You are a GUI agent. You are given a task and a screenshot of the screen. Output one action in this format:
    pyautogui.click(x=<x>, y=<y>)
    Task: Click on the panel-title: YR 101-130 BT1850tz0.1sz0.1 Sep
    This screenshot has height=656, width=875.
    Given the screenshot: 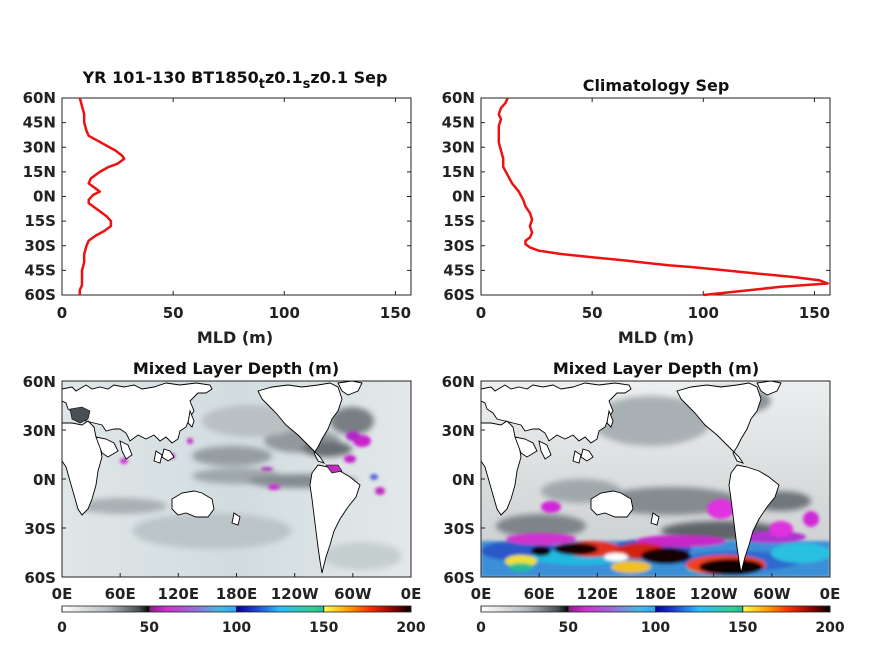 What is the action you would take?
    pyautogui.click(x=235, y=80)
    